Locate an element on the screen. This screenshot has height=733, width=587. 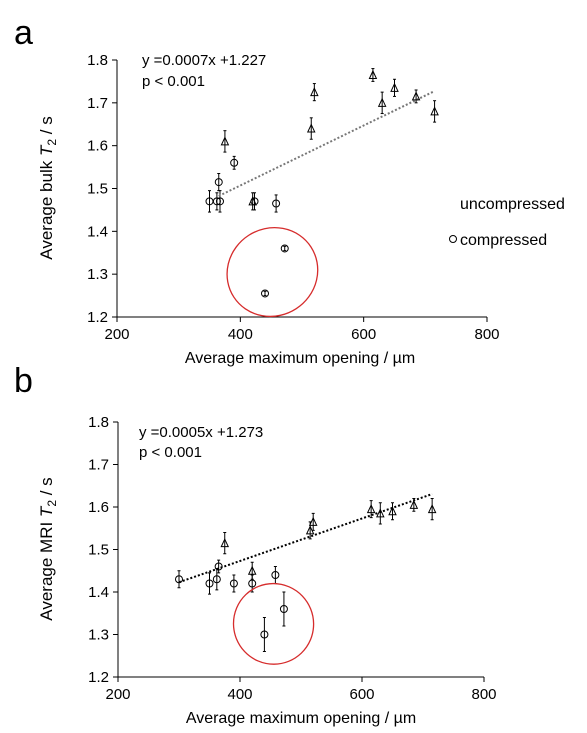
panel-label: a is located at coordinates (23, 33).